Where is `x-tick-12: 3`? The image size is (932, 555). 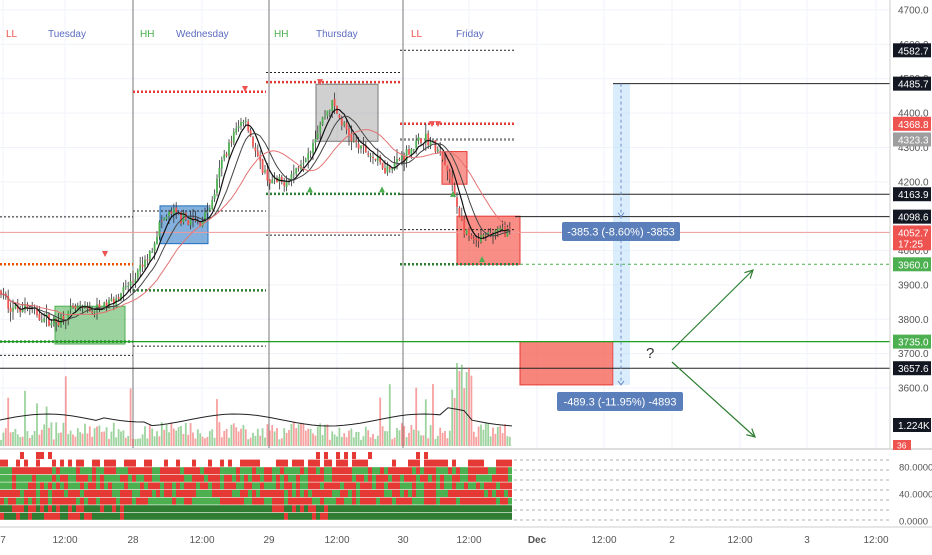
x-tick-12: 3 is located at coordinates (807, 540).